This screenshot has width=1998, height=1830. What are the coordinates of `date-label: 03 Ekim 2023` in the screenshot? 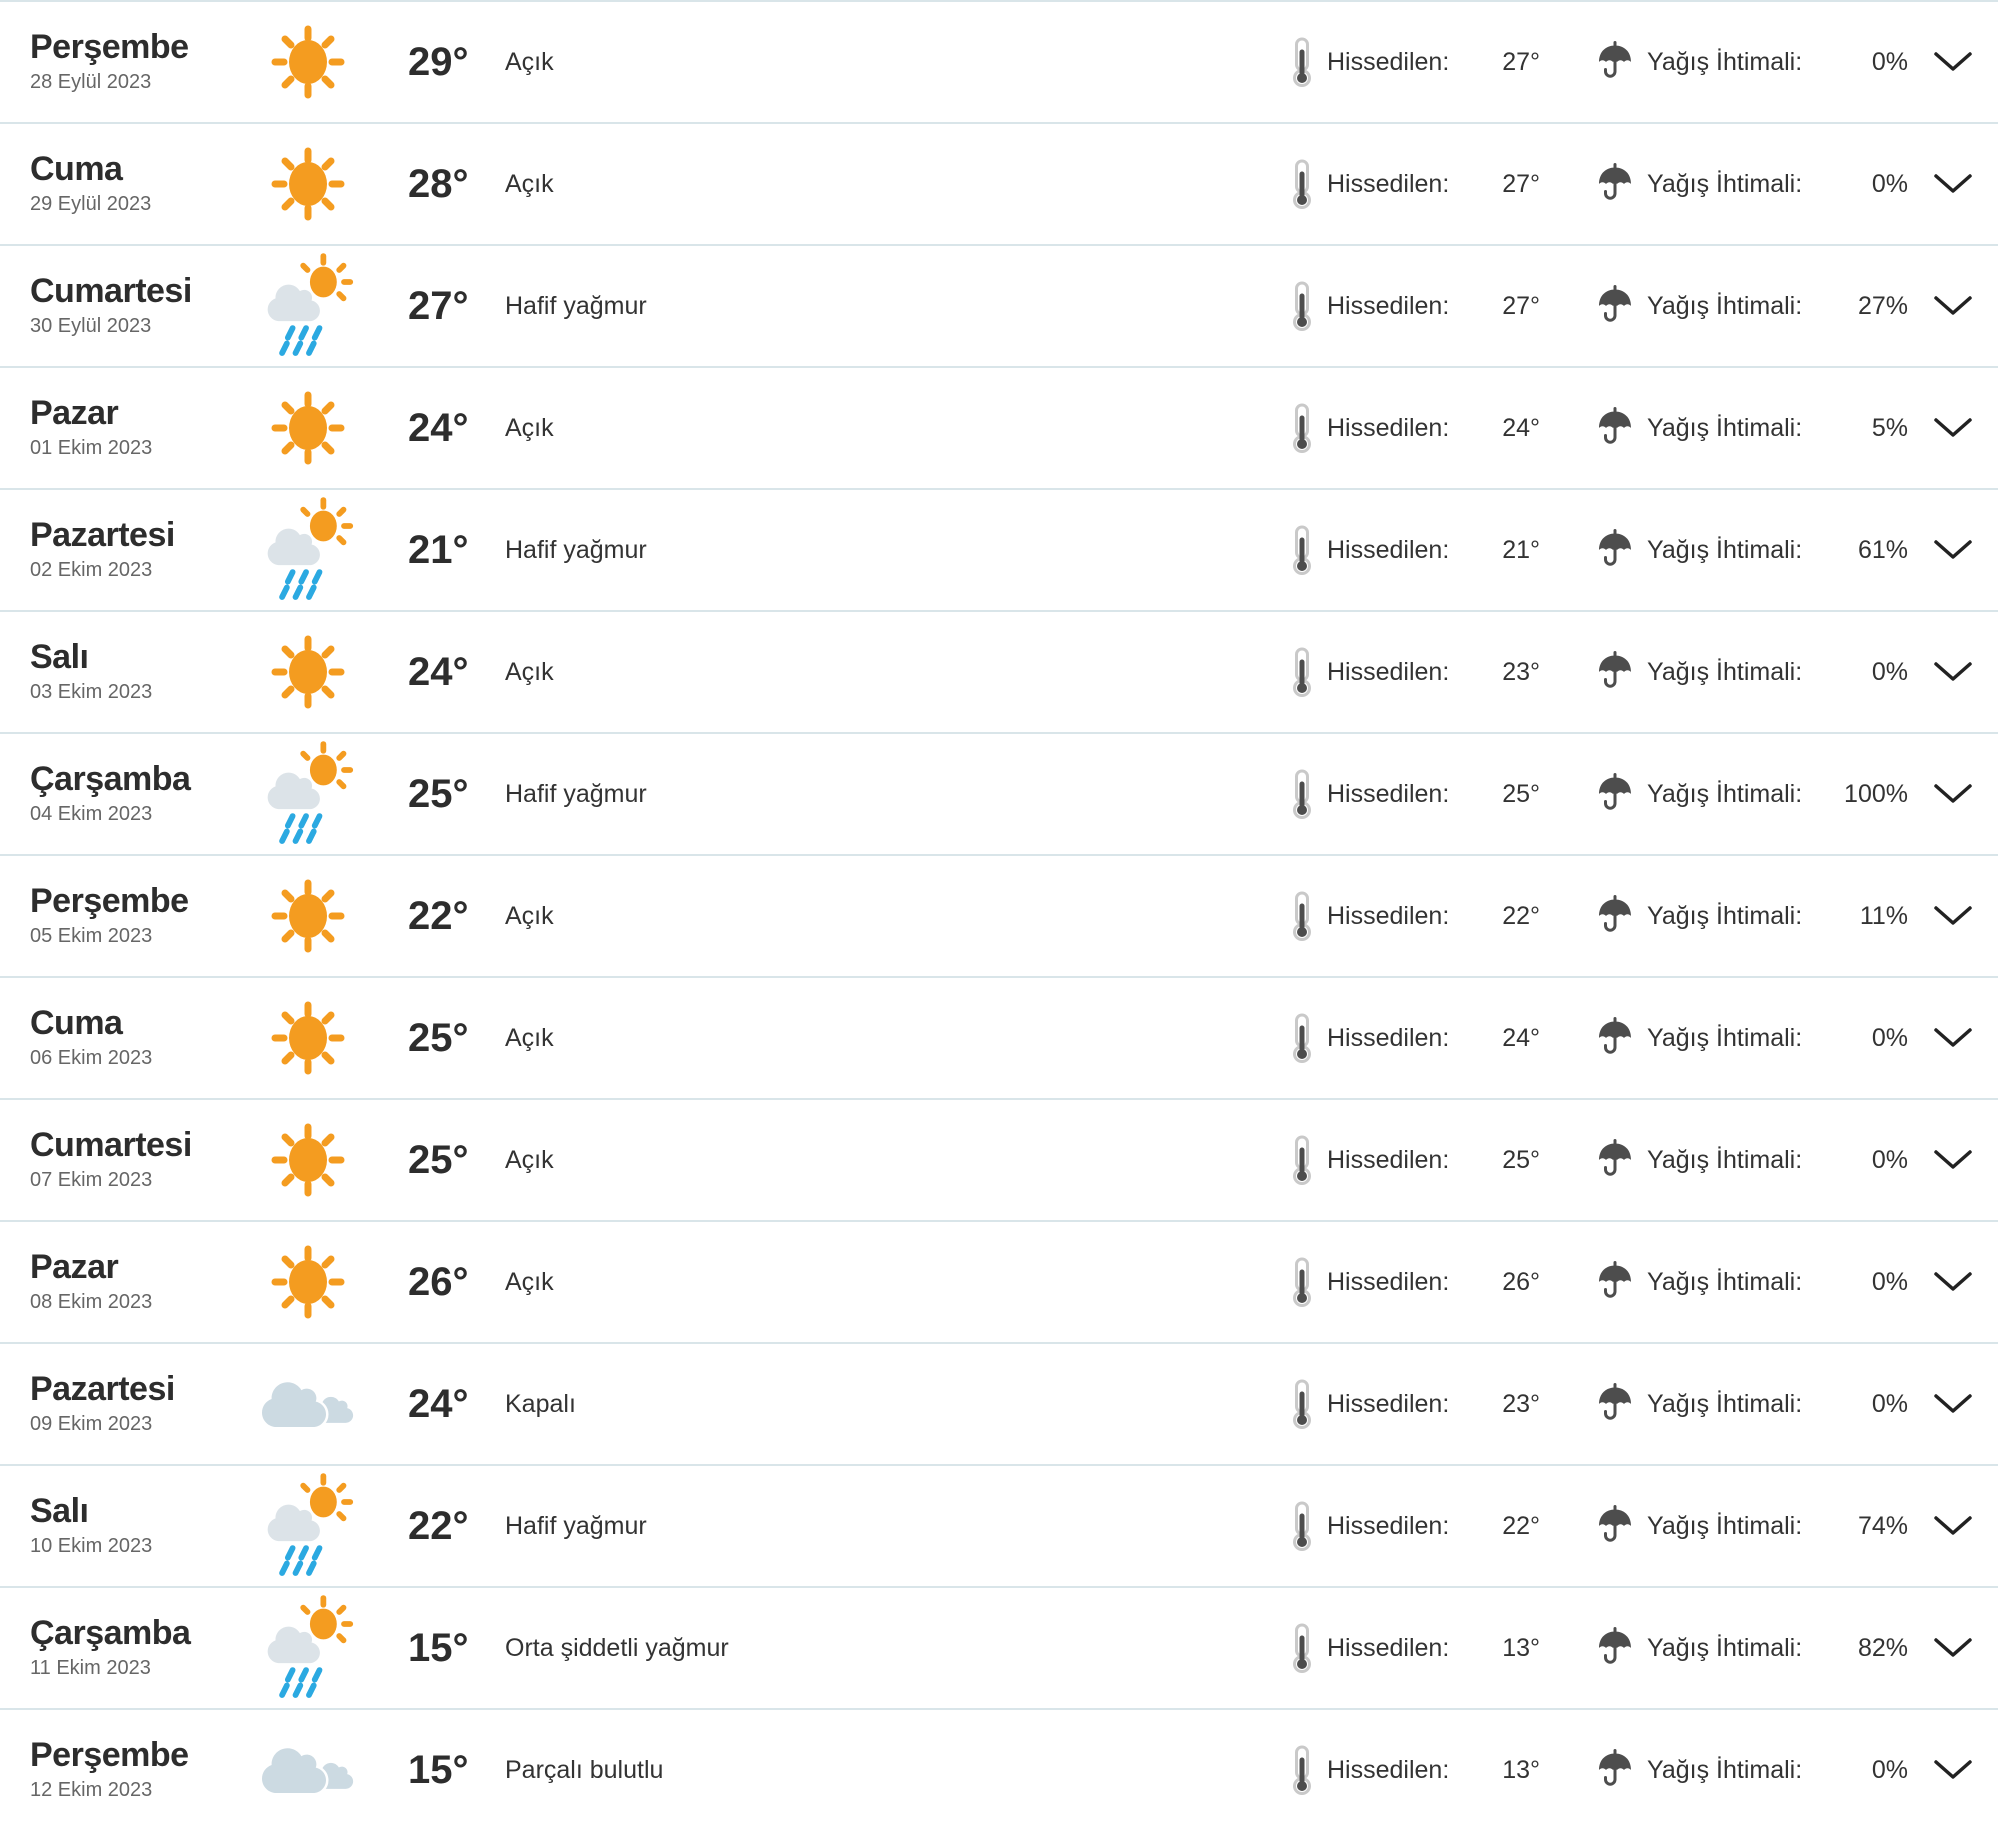 It's located at (91, 691).